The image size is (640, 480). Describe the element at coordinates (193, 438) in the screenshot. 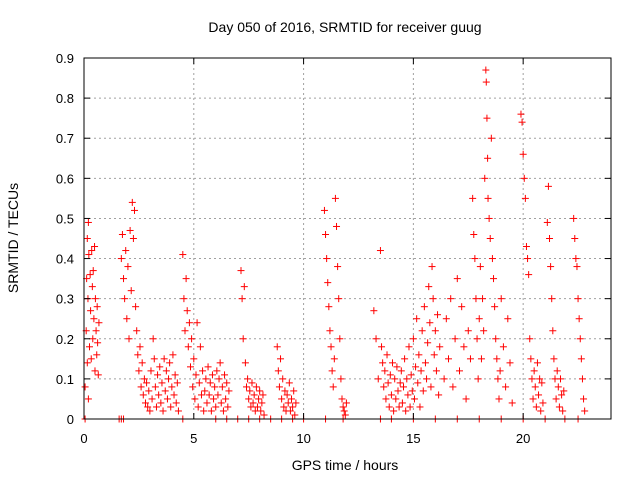

I see `x-tick-label: 5` at that location.